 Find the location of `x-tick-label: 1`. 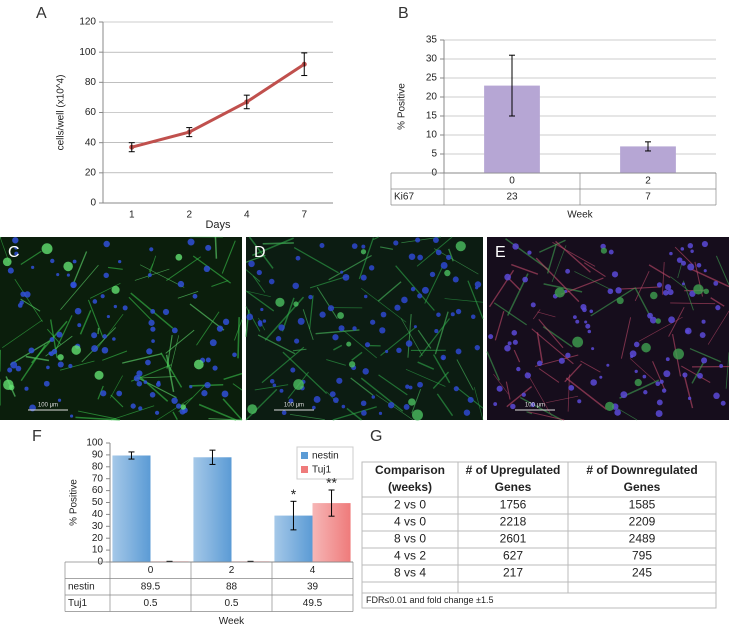

x-tick-label: 1 is located at coordinates (132, 215).